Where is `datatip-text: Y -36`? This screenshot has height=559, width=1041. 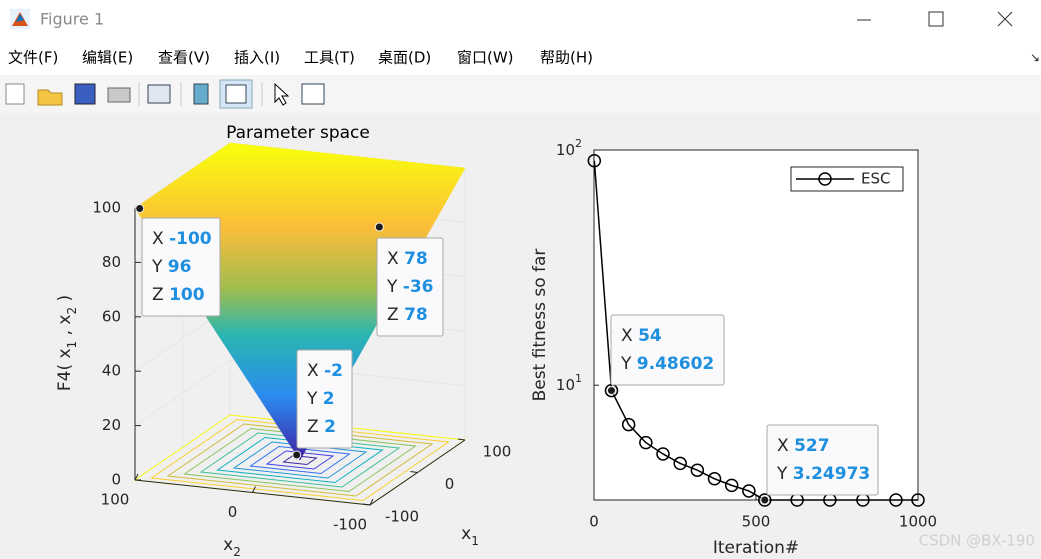
datatip-text: Y -36 is located at coordinates (410, 287).